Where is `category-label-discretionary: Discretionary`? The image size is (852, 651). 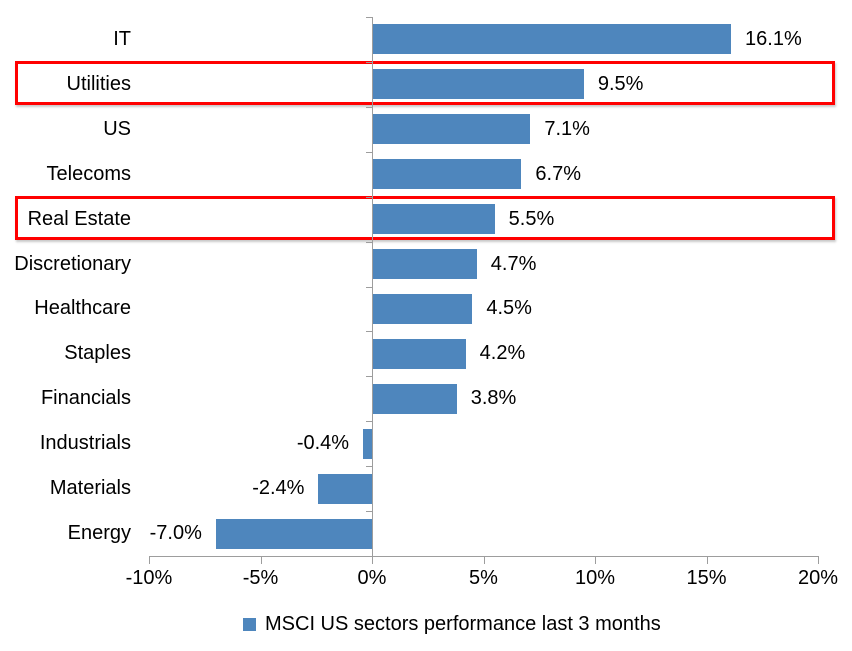
category-label-discretionary: Discretionary is located at coordinates (72, 263).